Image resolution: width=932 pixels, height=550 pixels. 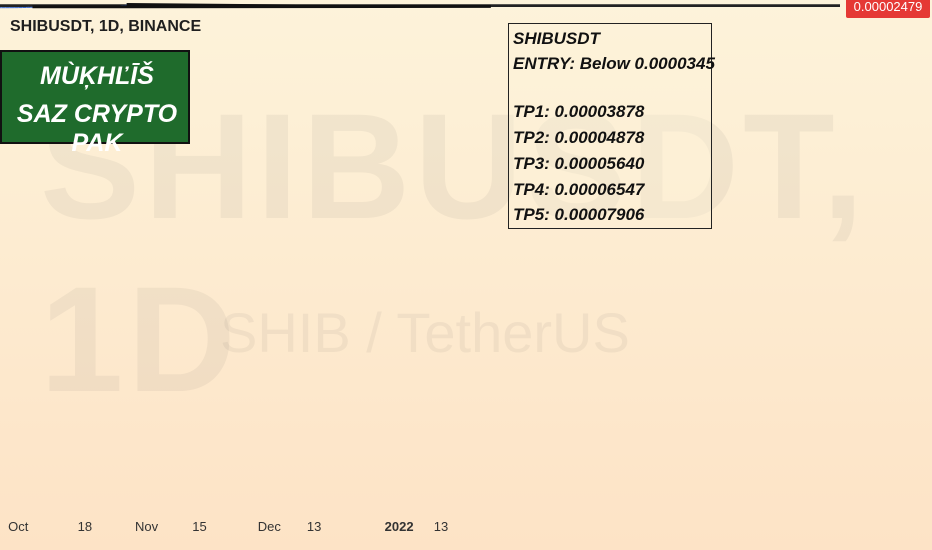 I want to click on info-tp1: TP1: 0.00003878, so click(x=579, y=111).